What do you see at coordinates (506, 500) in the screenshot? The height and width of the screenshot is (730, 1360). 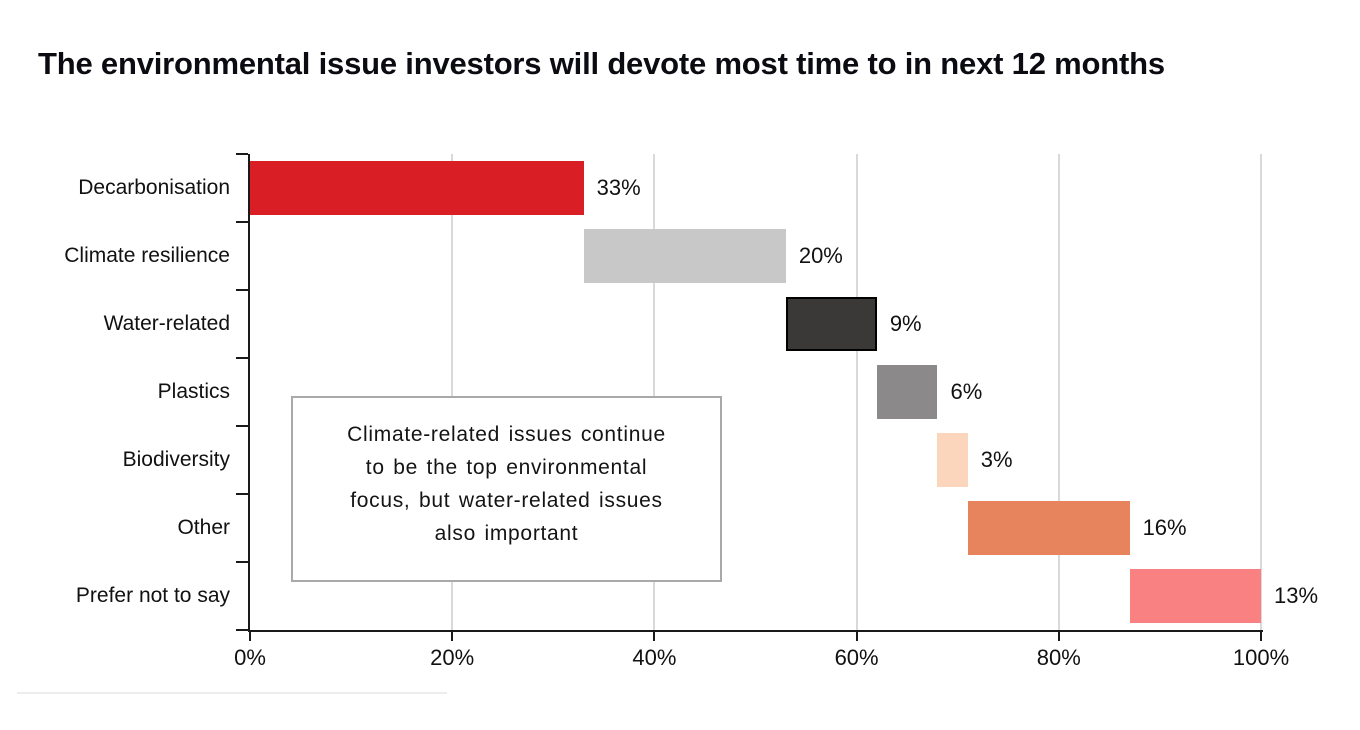 I see `annotation-line: focus, but water-related issues` at bounding box center [506, 500].